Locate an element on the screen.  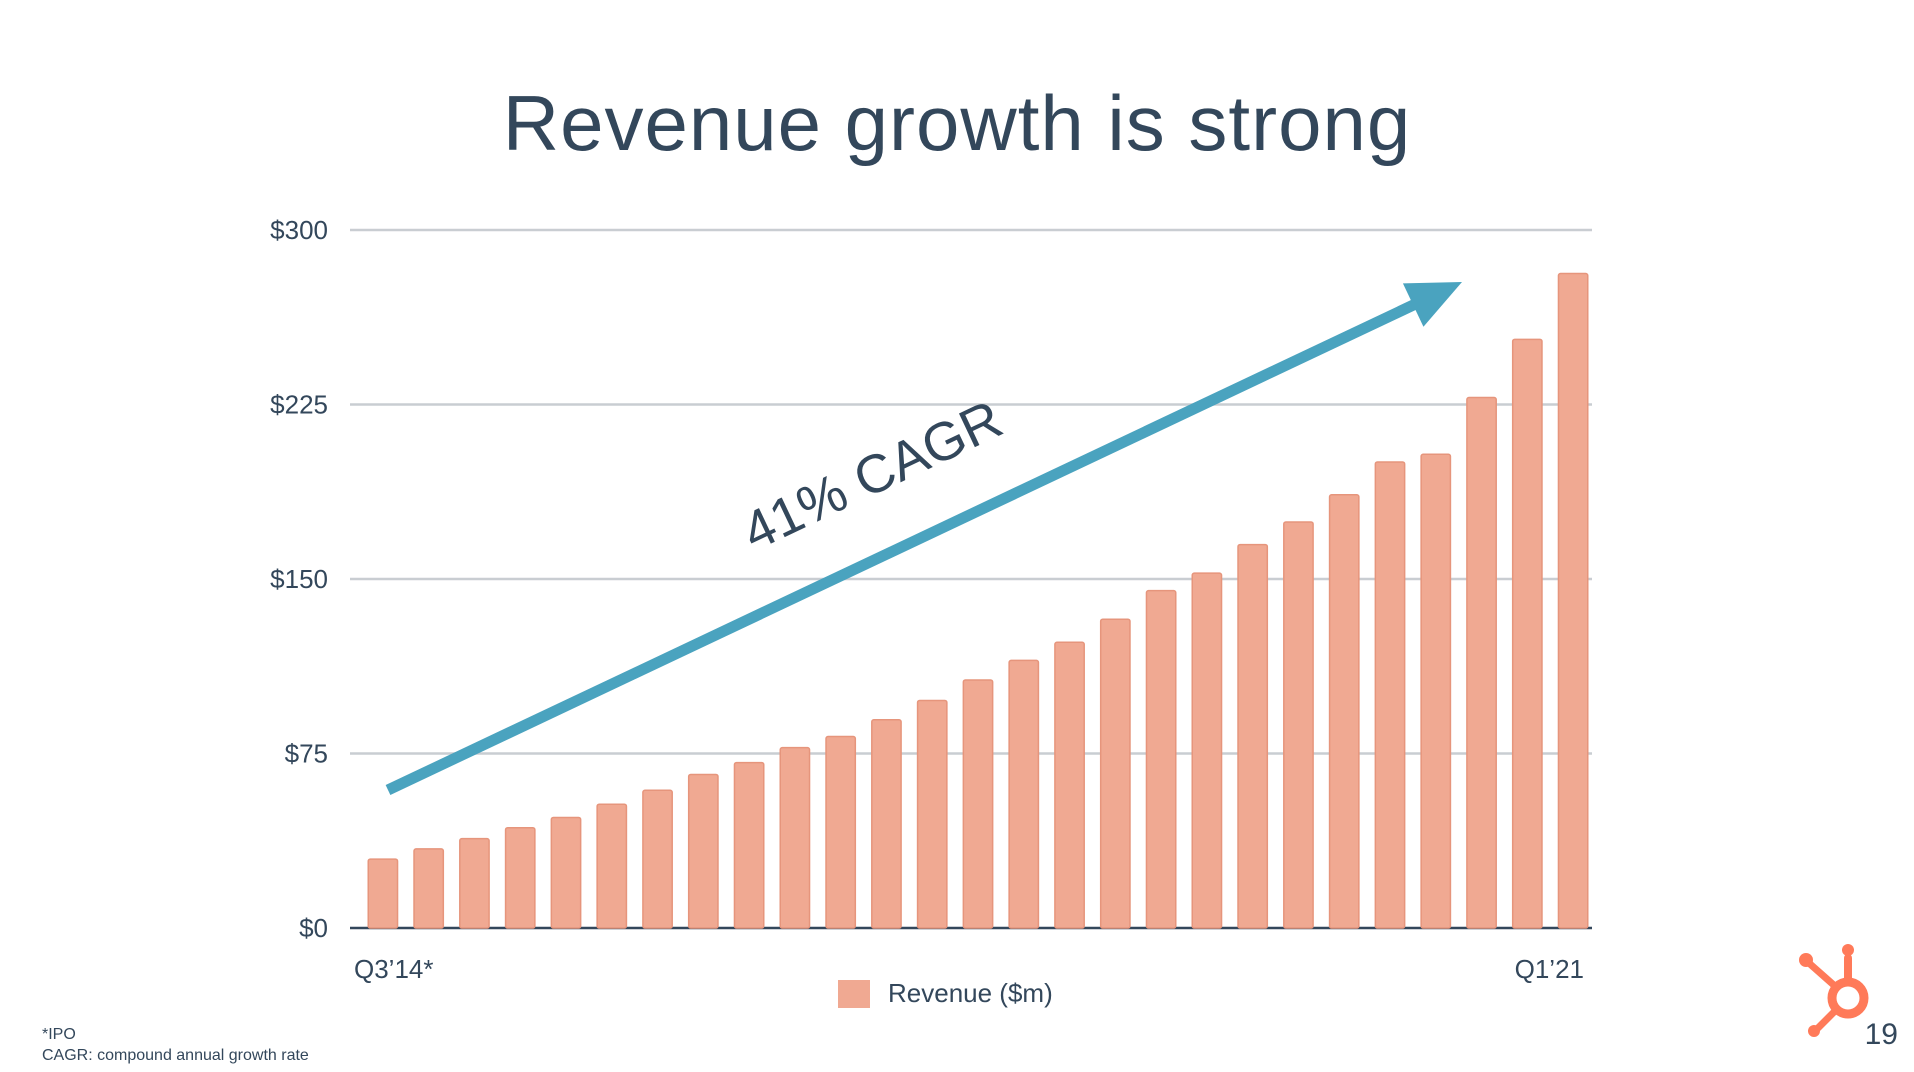
revenue-bar-Q4’20 is located at coordinates (1527, 633).